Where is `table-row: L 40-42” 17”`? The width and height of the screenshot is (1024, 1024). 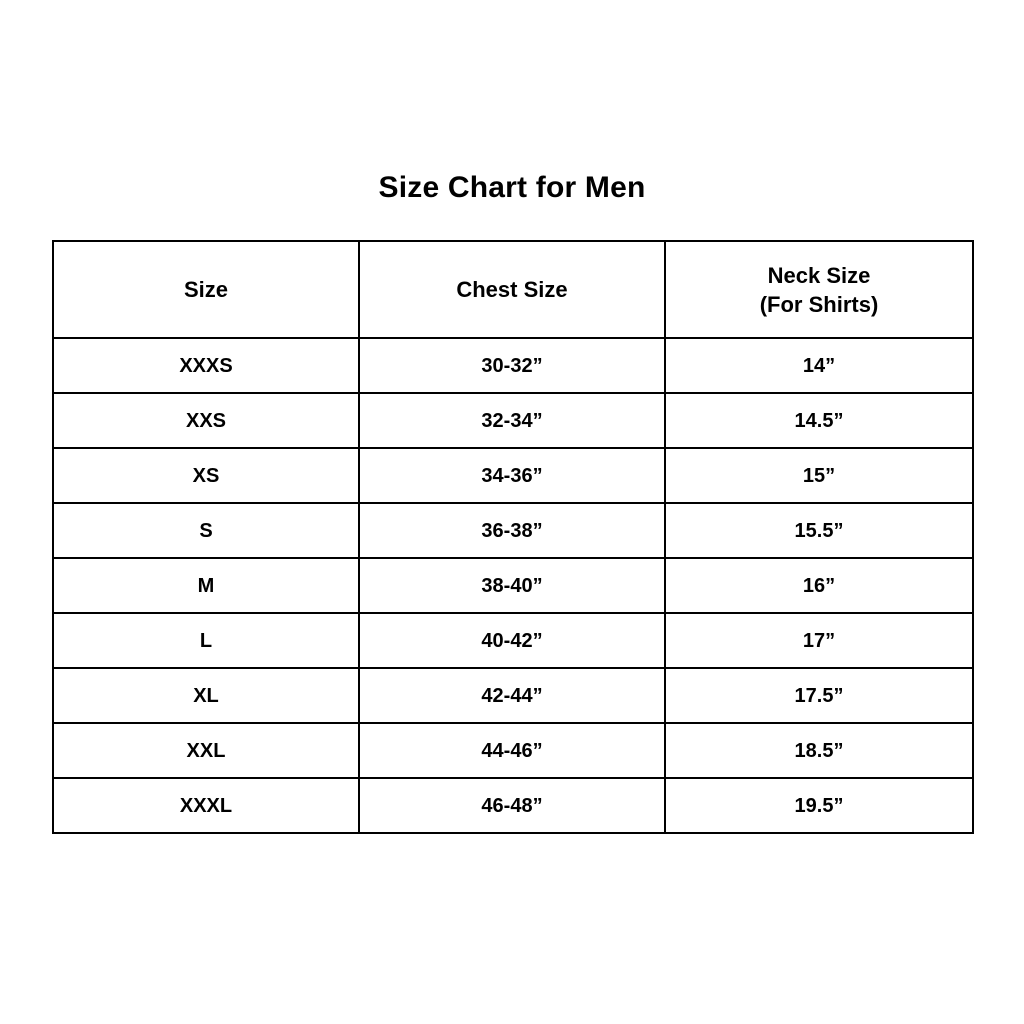
table-row: L 40-42” 17” is located at coordinates (513, 640).